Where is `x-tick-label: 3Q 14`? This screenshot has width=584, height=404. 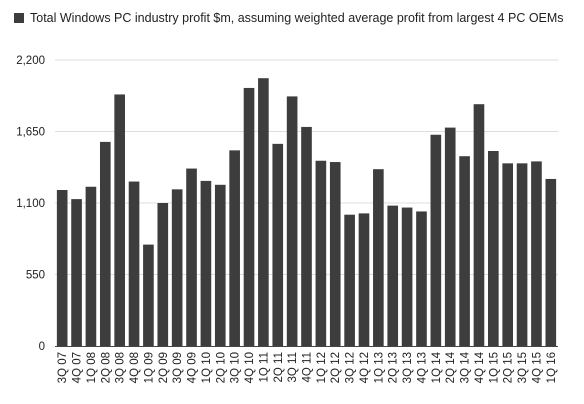
x-tick-label: 3Q 14 is located at coordinates (466, 367).